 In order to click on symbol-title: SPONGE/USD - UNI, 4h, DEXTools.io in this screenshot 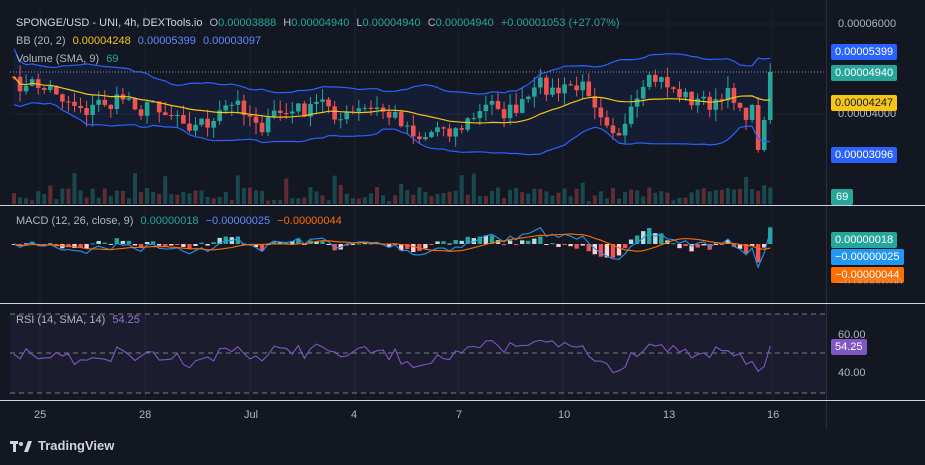, I will do `click(109, 23)`.